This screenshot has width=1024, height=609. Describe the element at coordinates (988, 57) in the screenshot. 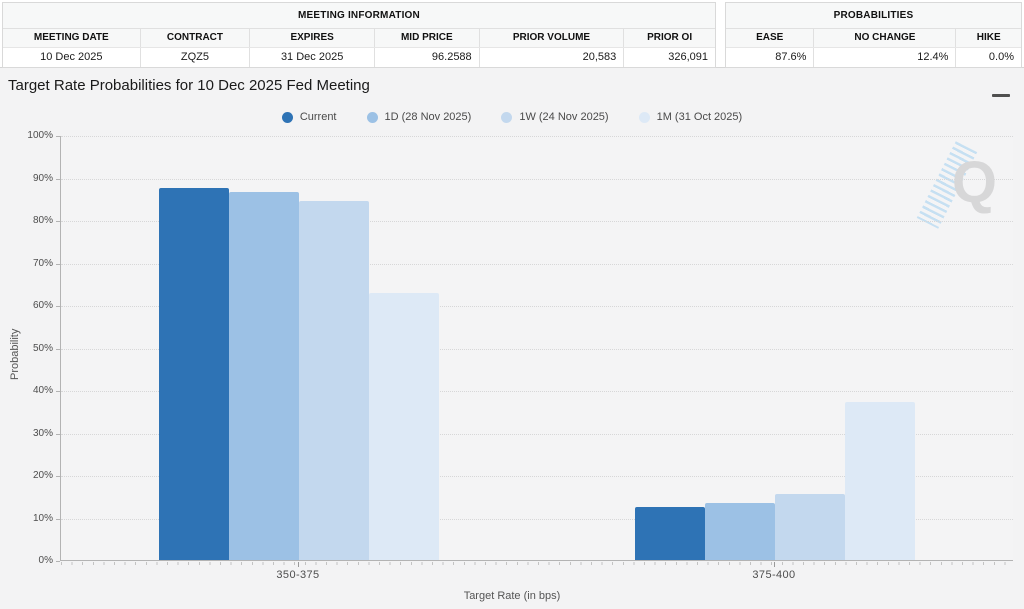

I see `value-cell: 0.0%` at that location.